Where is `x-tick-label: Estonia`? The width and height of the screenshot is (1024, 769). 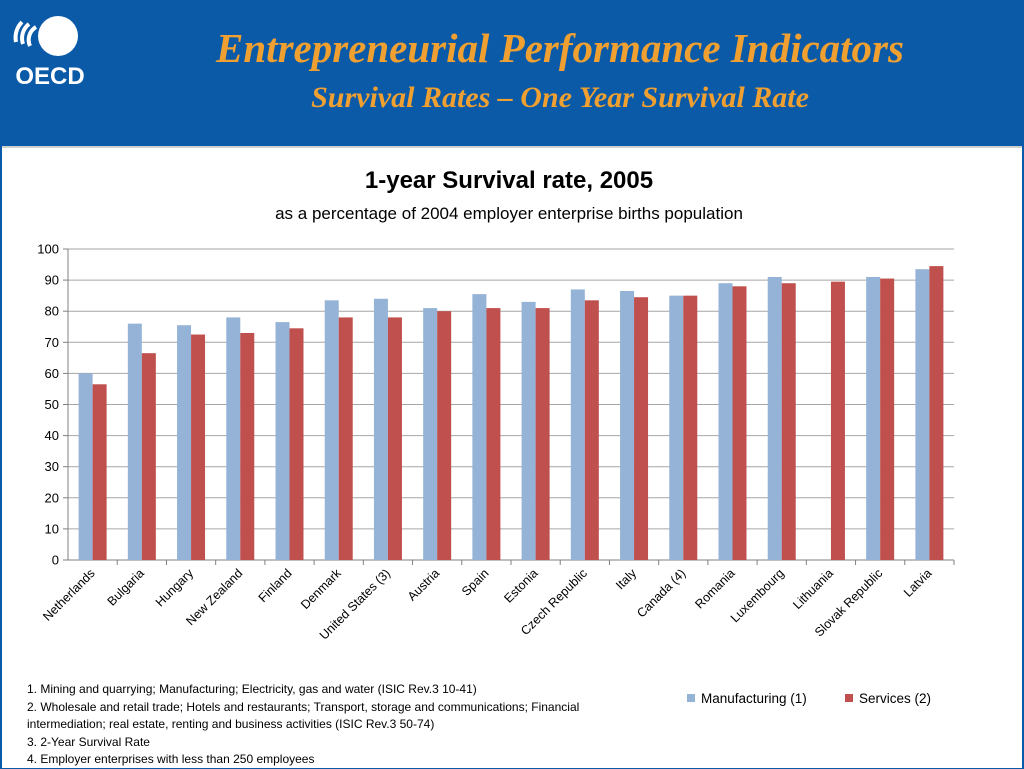
x-tick-label: Estonia is located at coordinates (520, 585).